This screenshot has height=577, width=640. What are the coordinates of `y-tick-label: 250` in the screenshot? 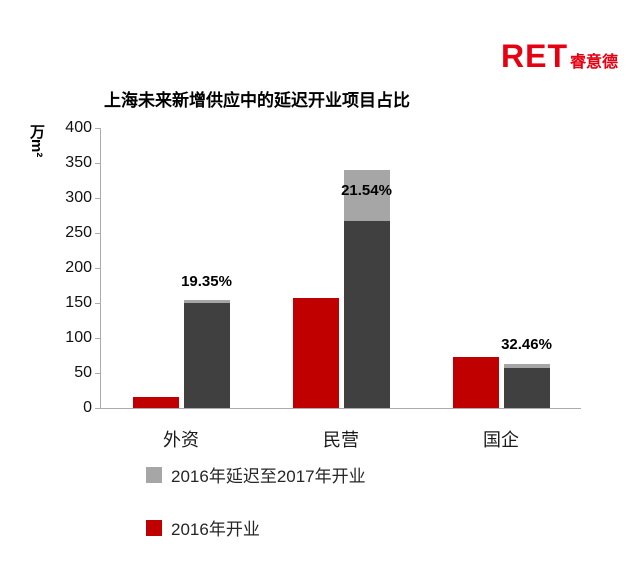 It's located at (78, 232).